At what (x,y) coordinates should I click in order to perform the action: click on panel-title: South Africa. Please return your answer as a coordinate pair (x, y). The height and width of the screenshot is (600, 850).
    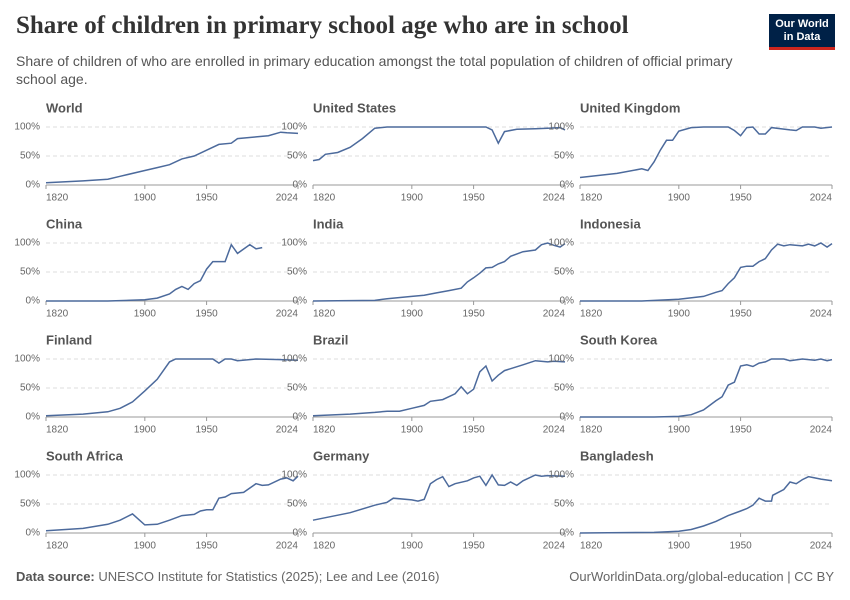
    Looking at the image, I should click on (85, 455).